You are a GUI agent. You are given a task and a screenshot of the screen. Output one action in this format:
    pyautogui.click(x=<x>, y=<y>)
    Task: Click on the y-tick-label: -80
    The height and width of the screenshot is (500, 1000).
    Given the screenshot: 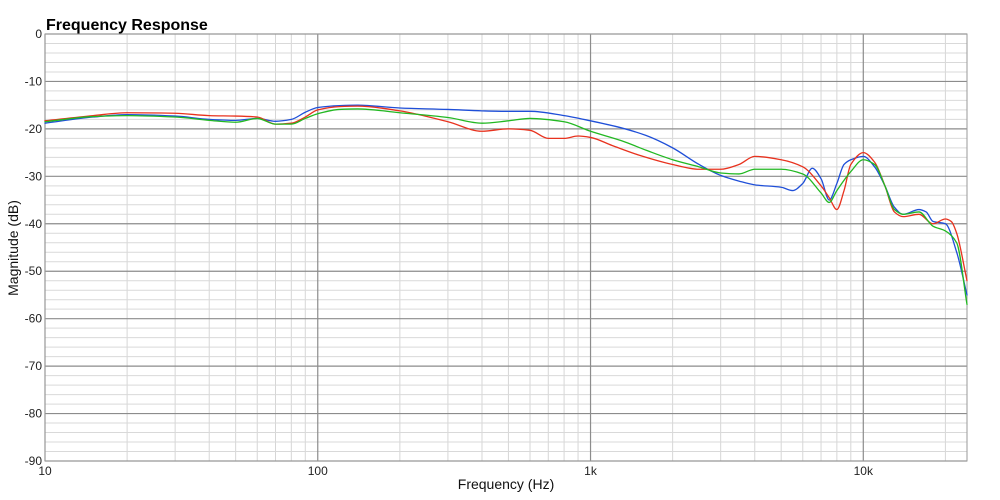 What is the action you would take?
    pyautogui.click(x=34, y=414)
    